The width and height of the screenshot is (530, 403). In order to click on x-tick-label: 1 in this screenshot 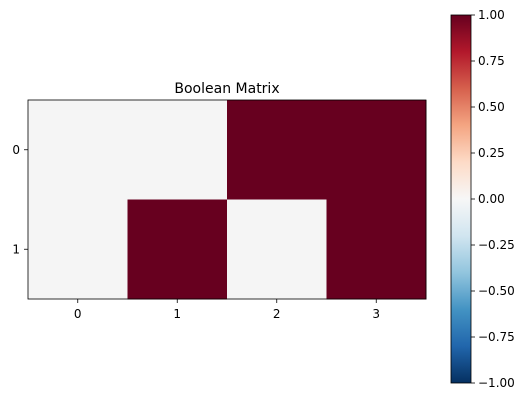, I will do `click(177, 314)`.